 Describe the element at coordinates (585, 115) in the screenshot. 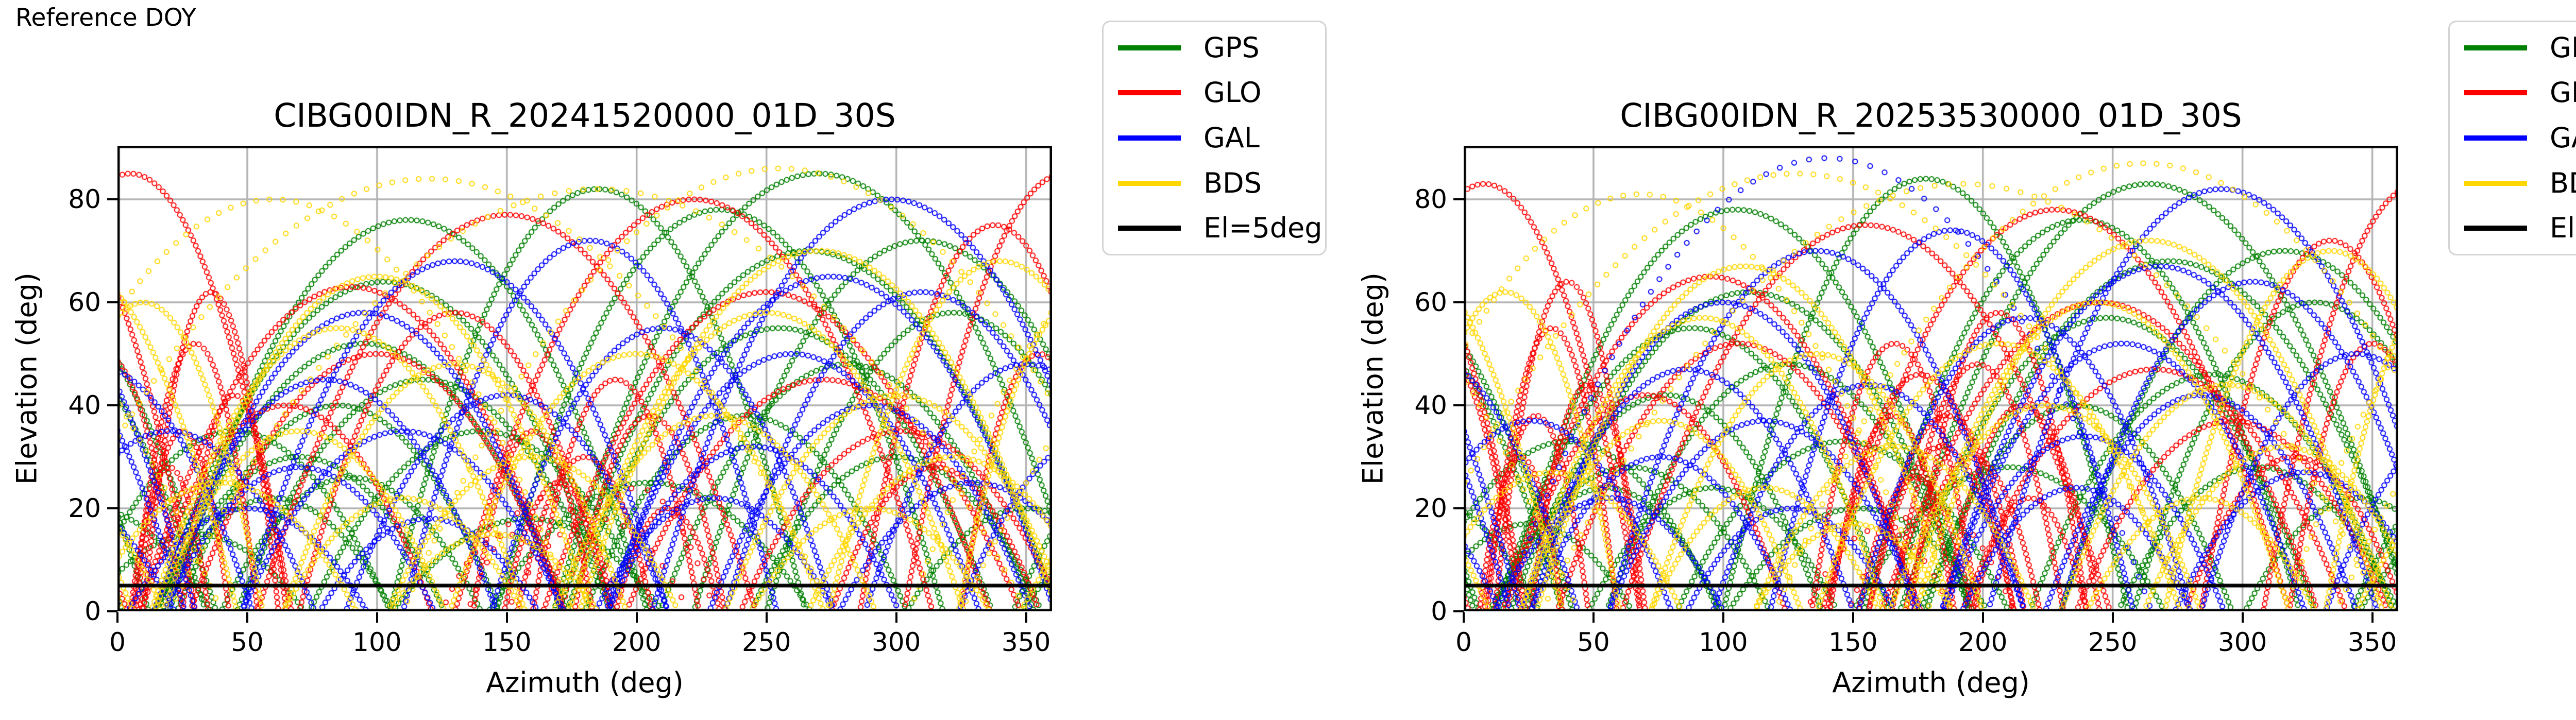

I see `chart-title: CIBG00IDN_R_20241520000_01D_30S` at that location.